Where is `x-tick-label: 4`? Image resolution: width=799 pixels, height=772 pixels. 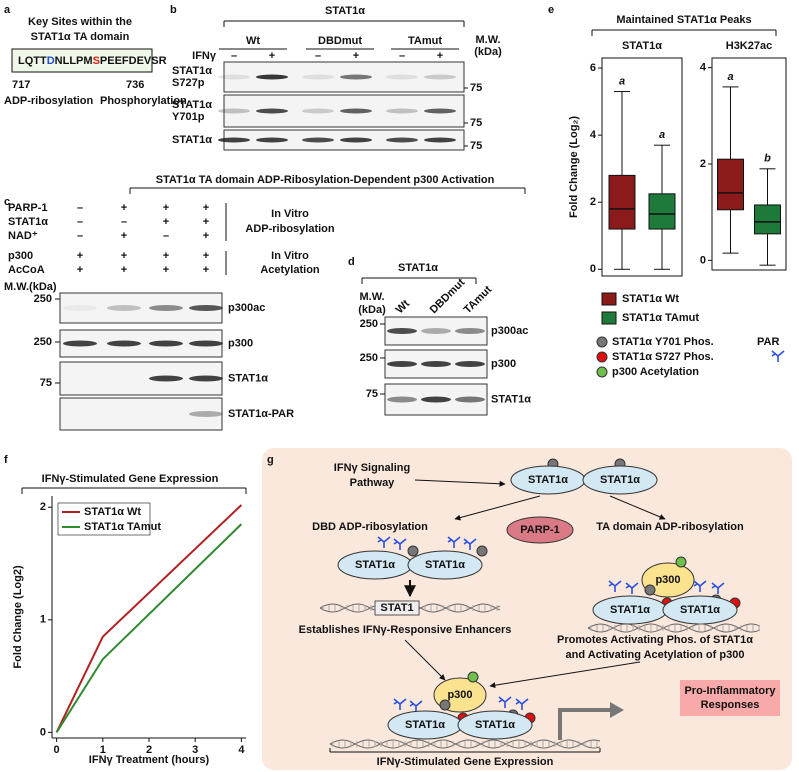 x-tick-label: 4 is located at coordinates (241, 750).